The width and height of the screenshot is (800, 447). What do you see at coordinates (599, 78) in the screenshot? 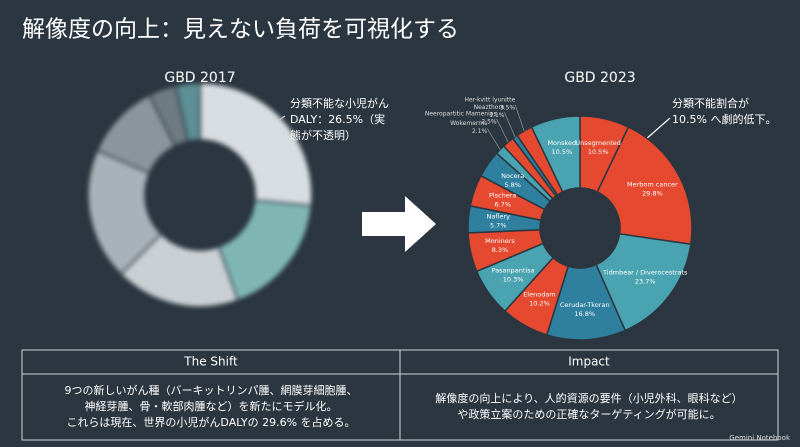
I see `chart-title: GBD 2023` at bounding box center [599, 78].